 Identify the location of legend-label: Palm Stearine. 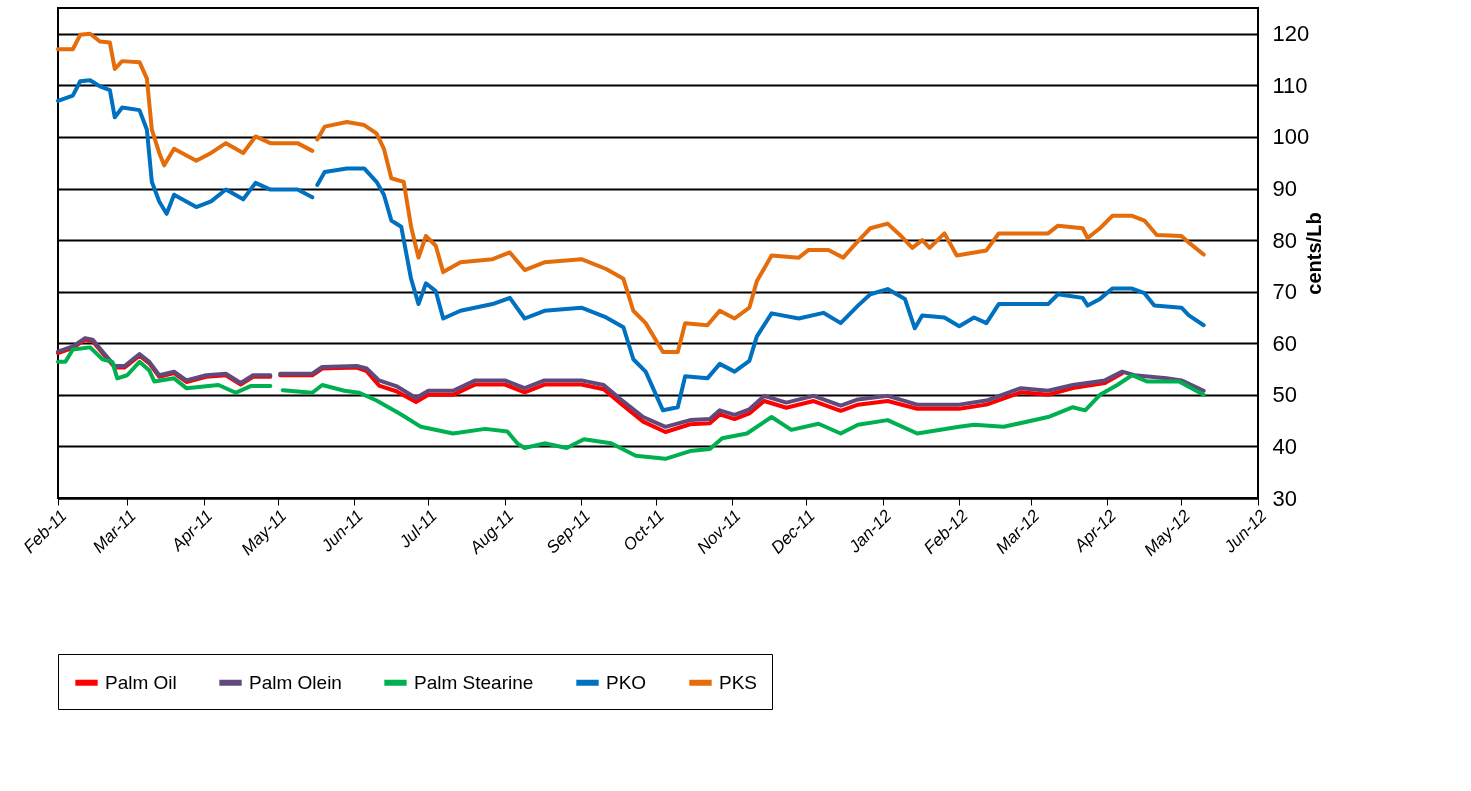
(474, 682).